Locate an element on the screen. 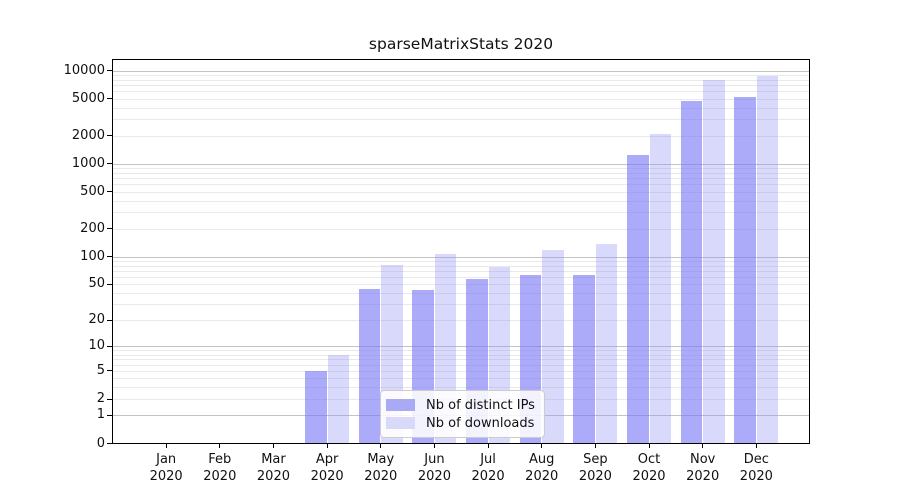  x-tick-label: May 2020 is located at coordinates (381, 468).